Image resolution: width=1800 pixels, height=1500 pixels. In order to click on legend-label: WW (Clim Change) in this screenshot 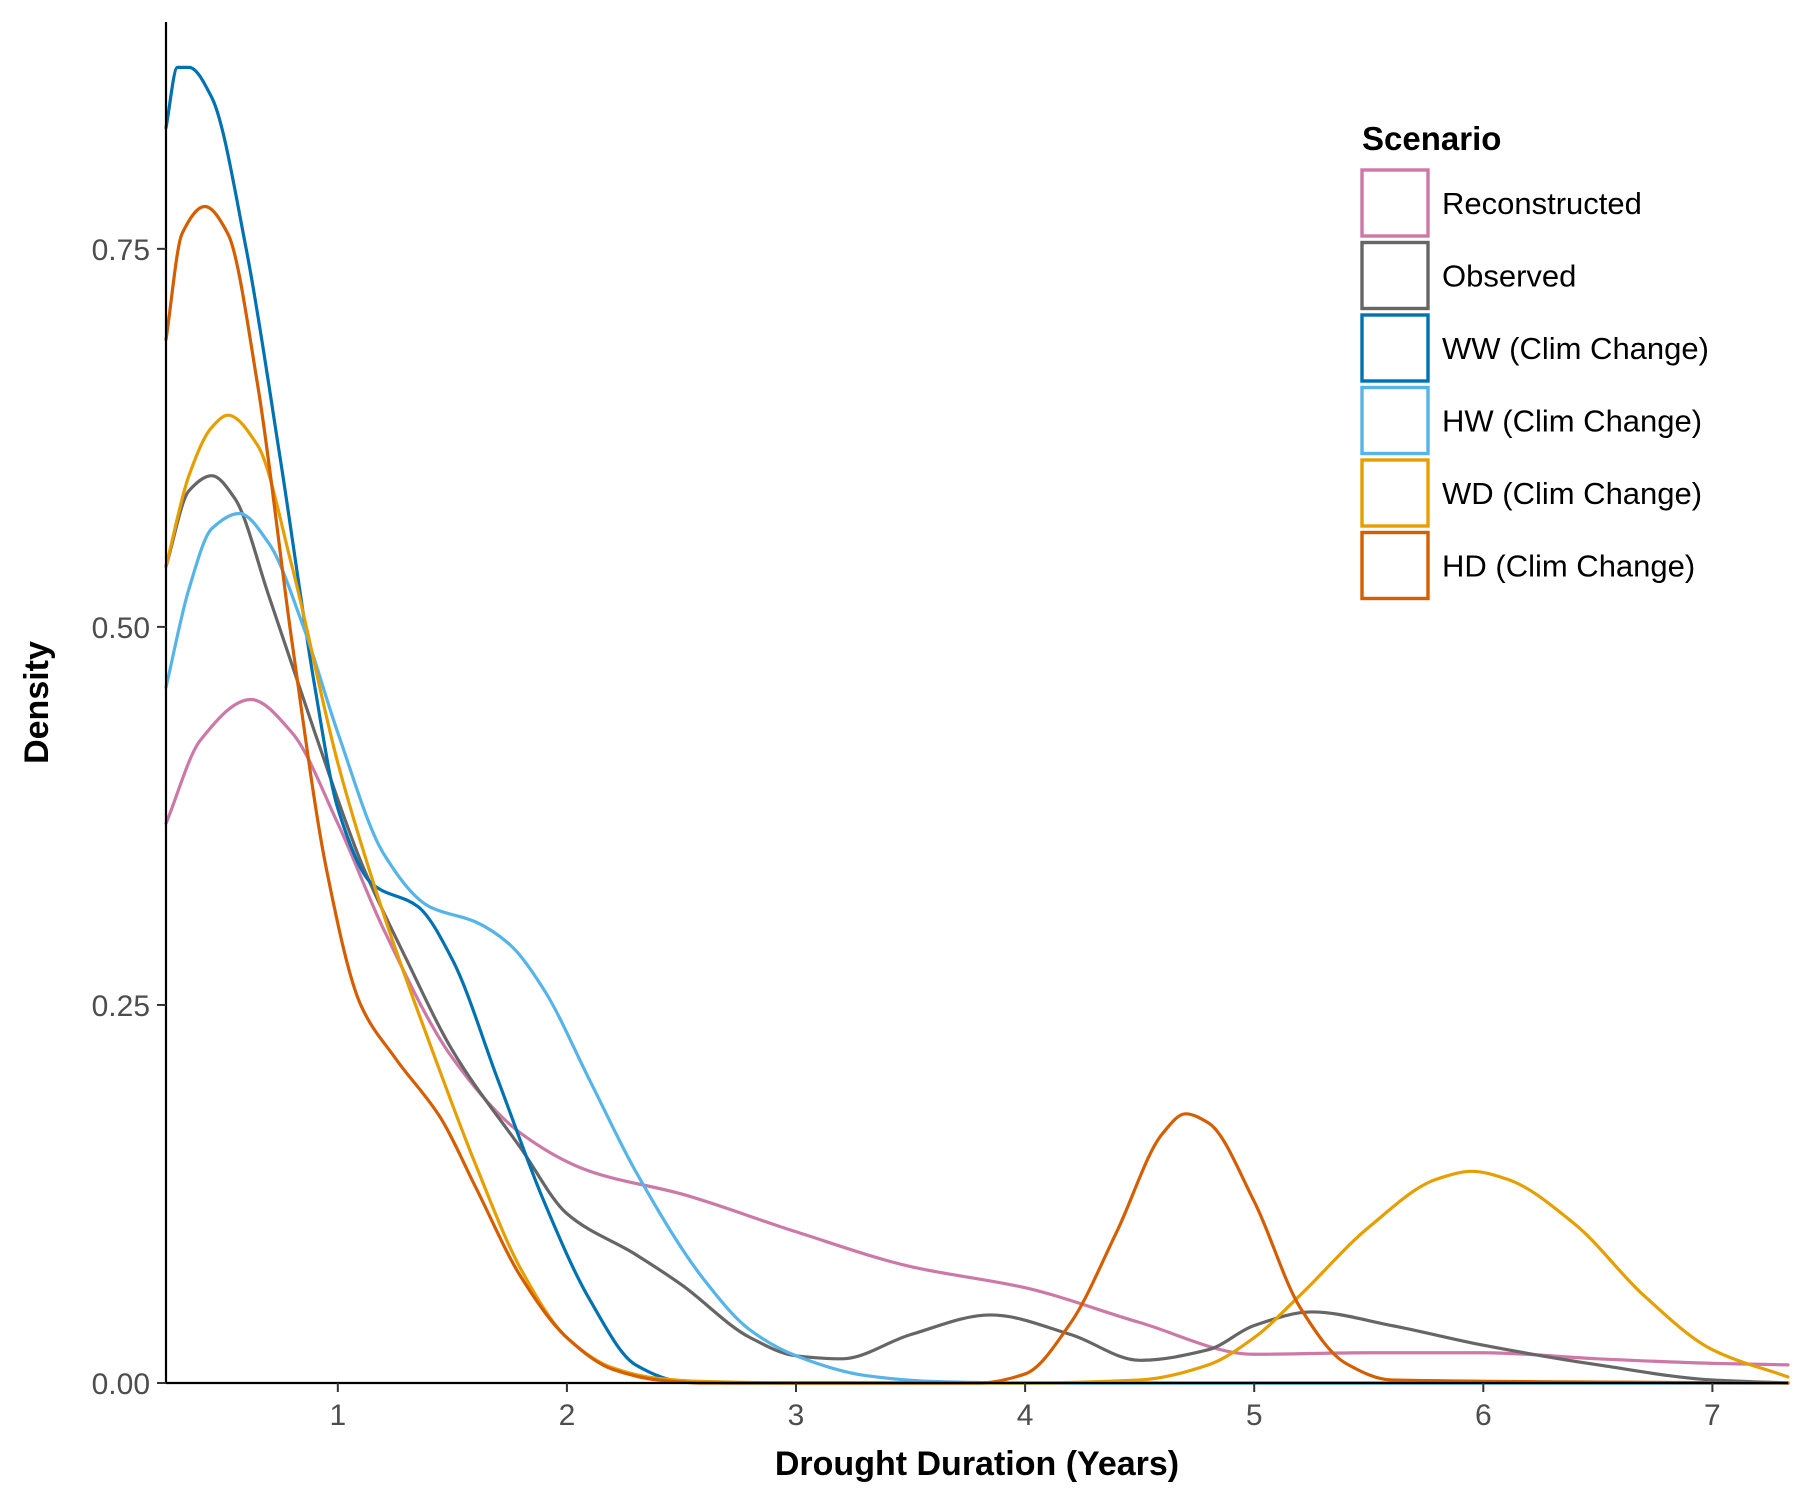, I will do `click(1575, 348)`.